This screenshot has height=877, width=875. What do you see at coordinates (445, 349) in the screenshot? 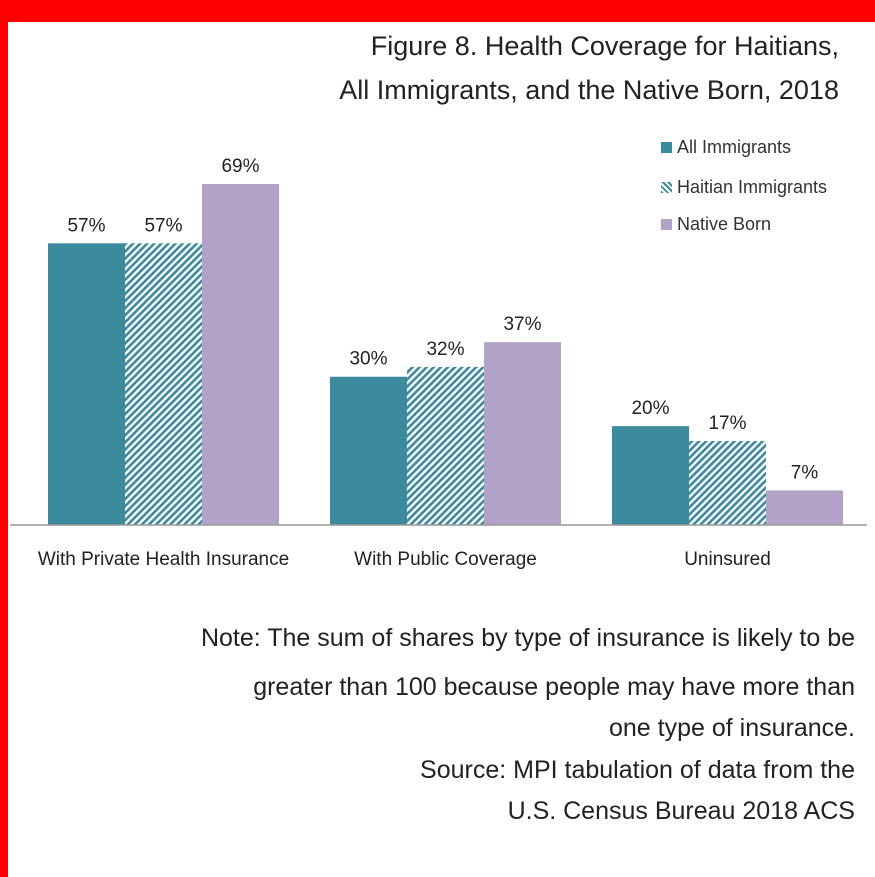
I see `data-label-with-public-coverage-haitian-immigrants: 32%` at bounding box center [445, 349].